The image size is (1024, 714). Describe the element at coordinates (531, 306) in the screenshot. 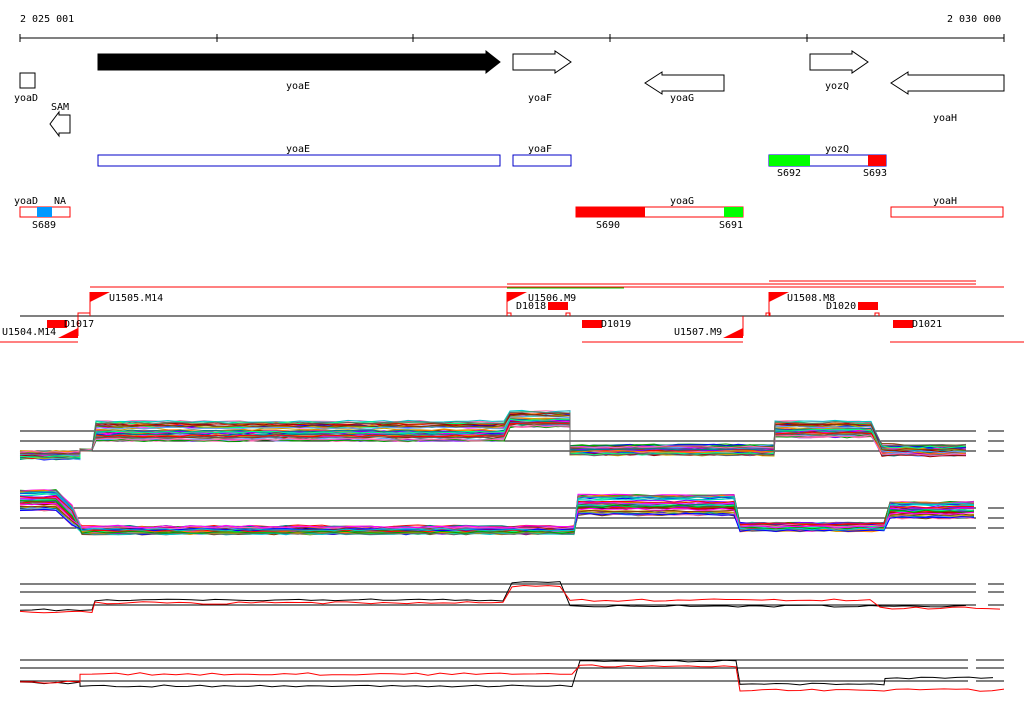

I see `downshift-D1018-label: D1018` at that location.